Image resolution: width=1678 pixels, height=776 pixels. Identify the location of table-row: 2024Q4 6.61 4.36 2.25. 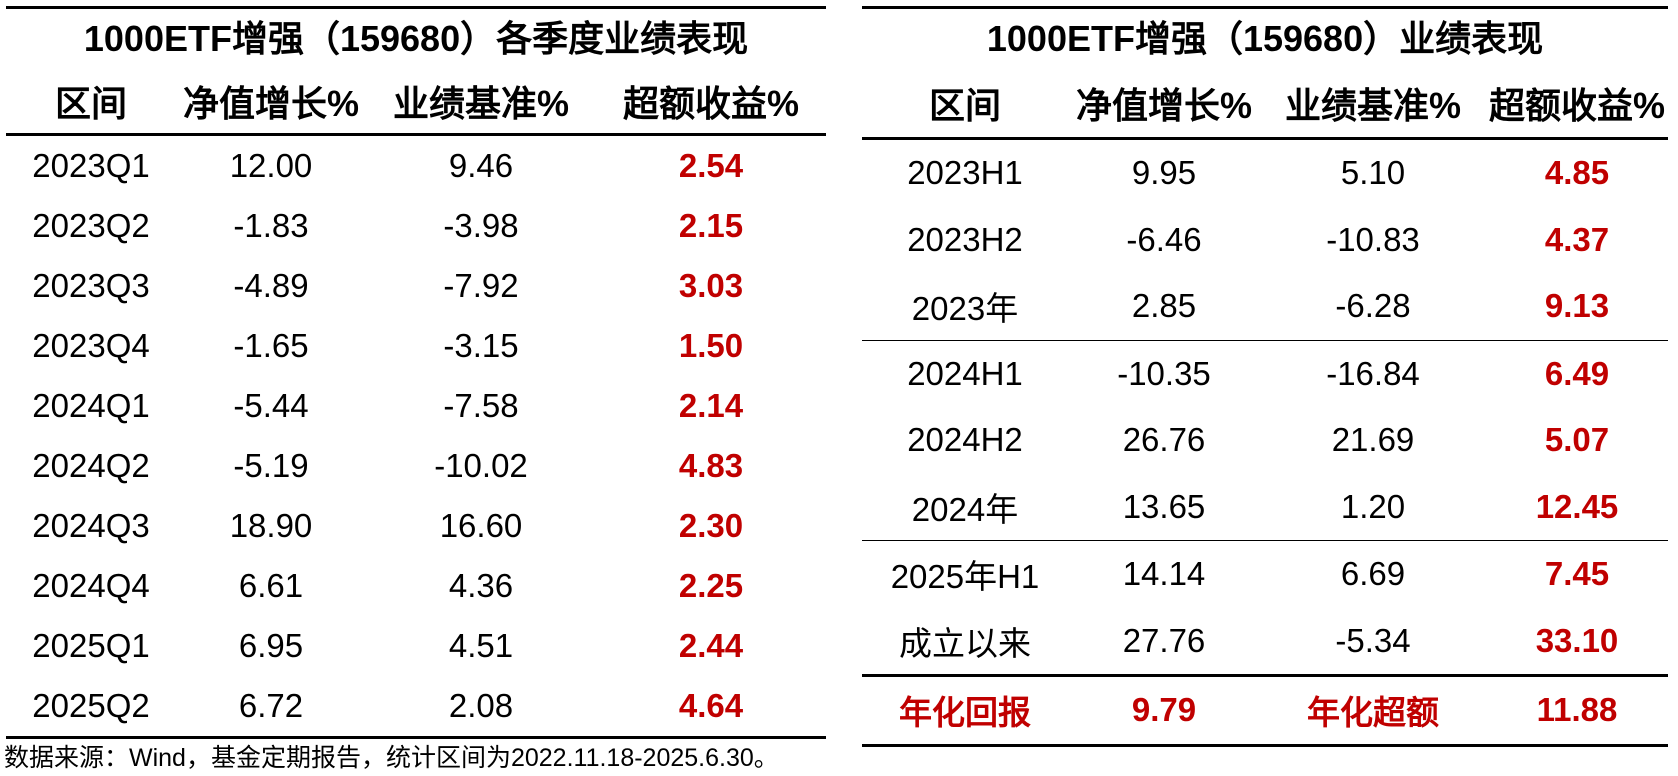
(416, 586).